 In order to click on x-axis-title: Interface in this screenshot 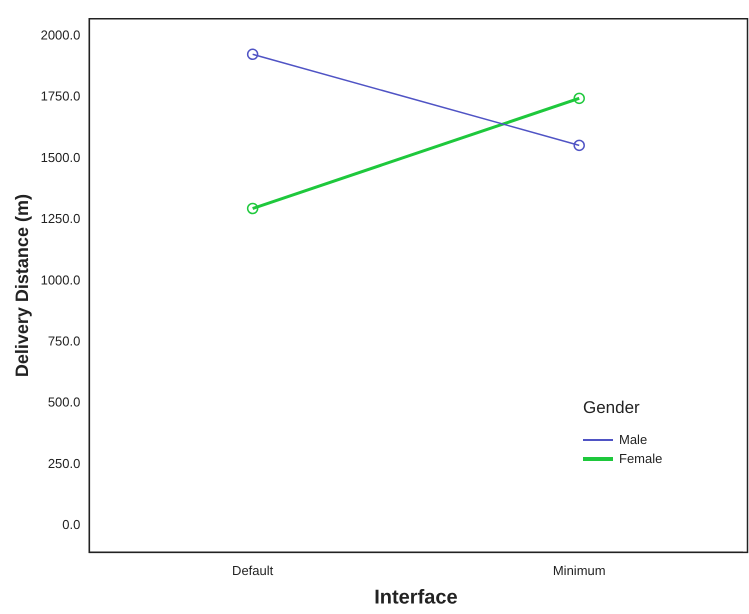, I will do `click(416, 597)`.